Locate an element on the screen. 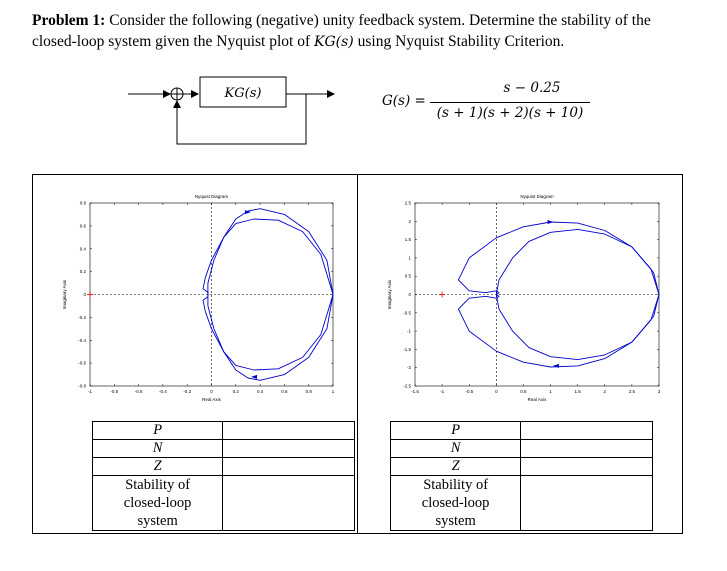  transfer-function: G(s) = s − 0.25 (s + 1)(s + 2)(s + 10) is located at coordinates (493, 102).